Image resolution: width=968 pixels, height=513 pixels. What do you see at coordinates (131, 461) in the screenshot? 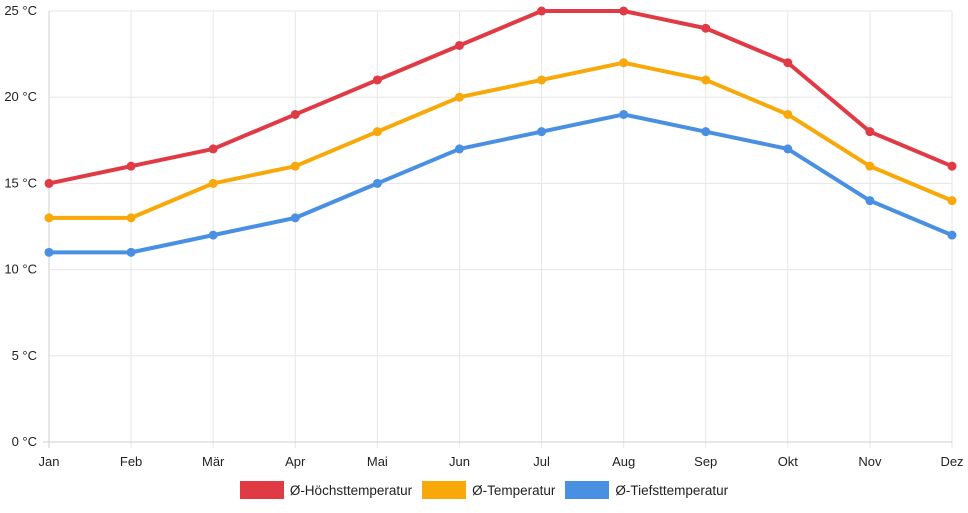
I see `x-tick-label: Feb` at bounding box center [131, 461].